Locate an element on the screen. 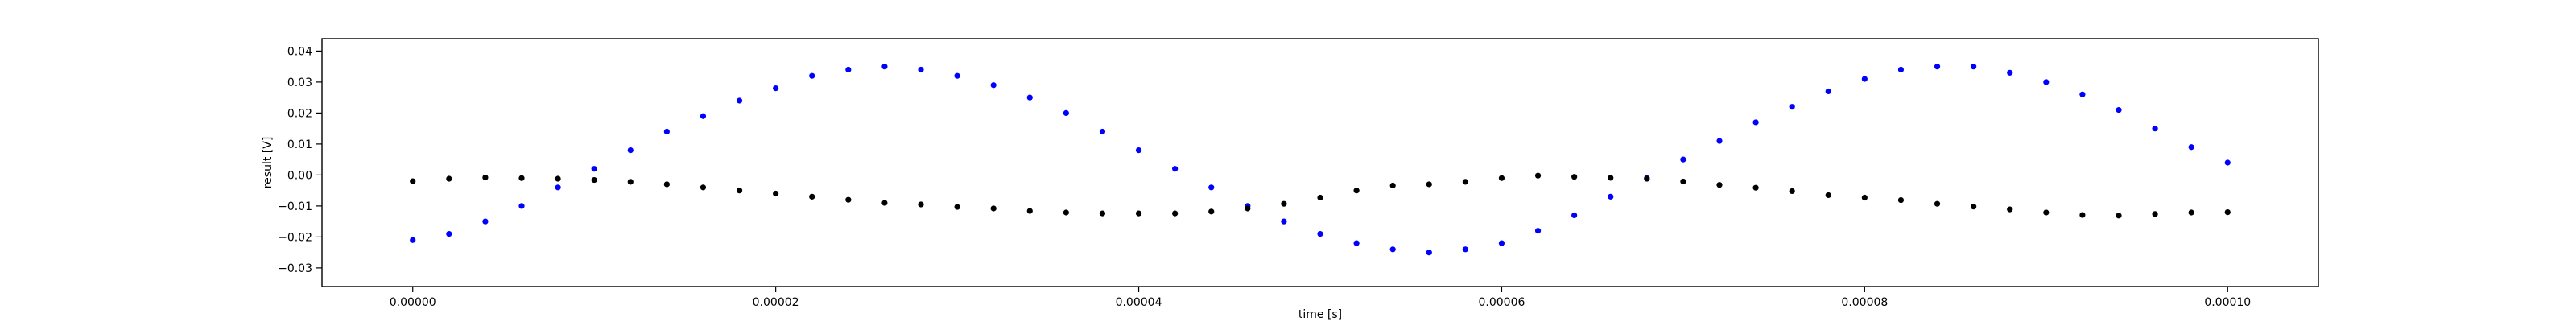  y-tick-label: 0.02 is located at coordinates (299, 113).